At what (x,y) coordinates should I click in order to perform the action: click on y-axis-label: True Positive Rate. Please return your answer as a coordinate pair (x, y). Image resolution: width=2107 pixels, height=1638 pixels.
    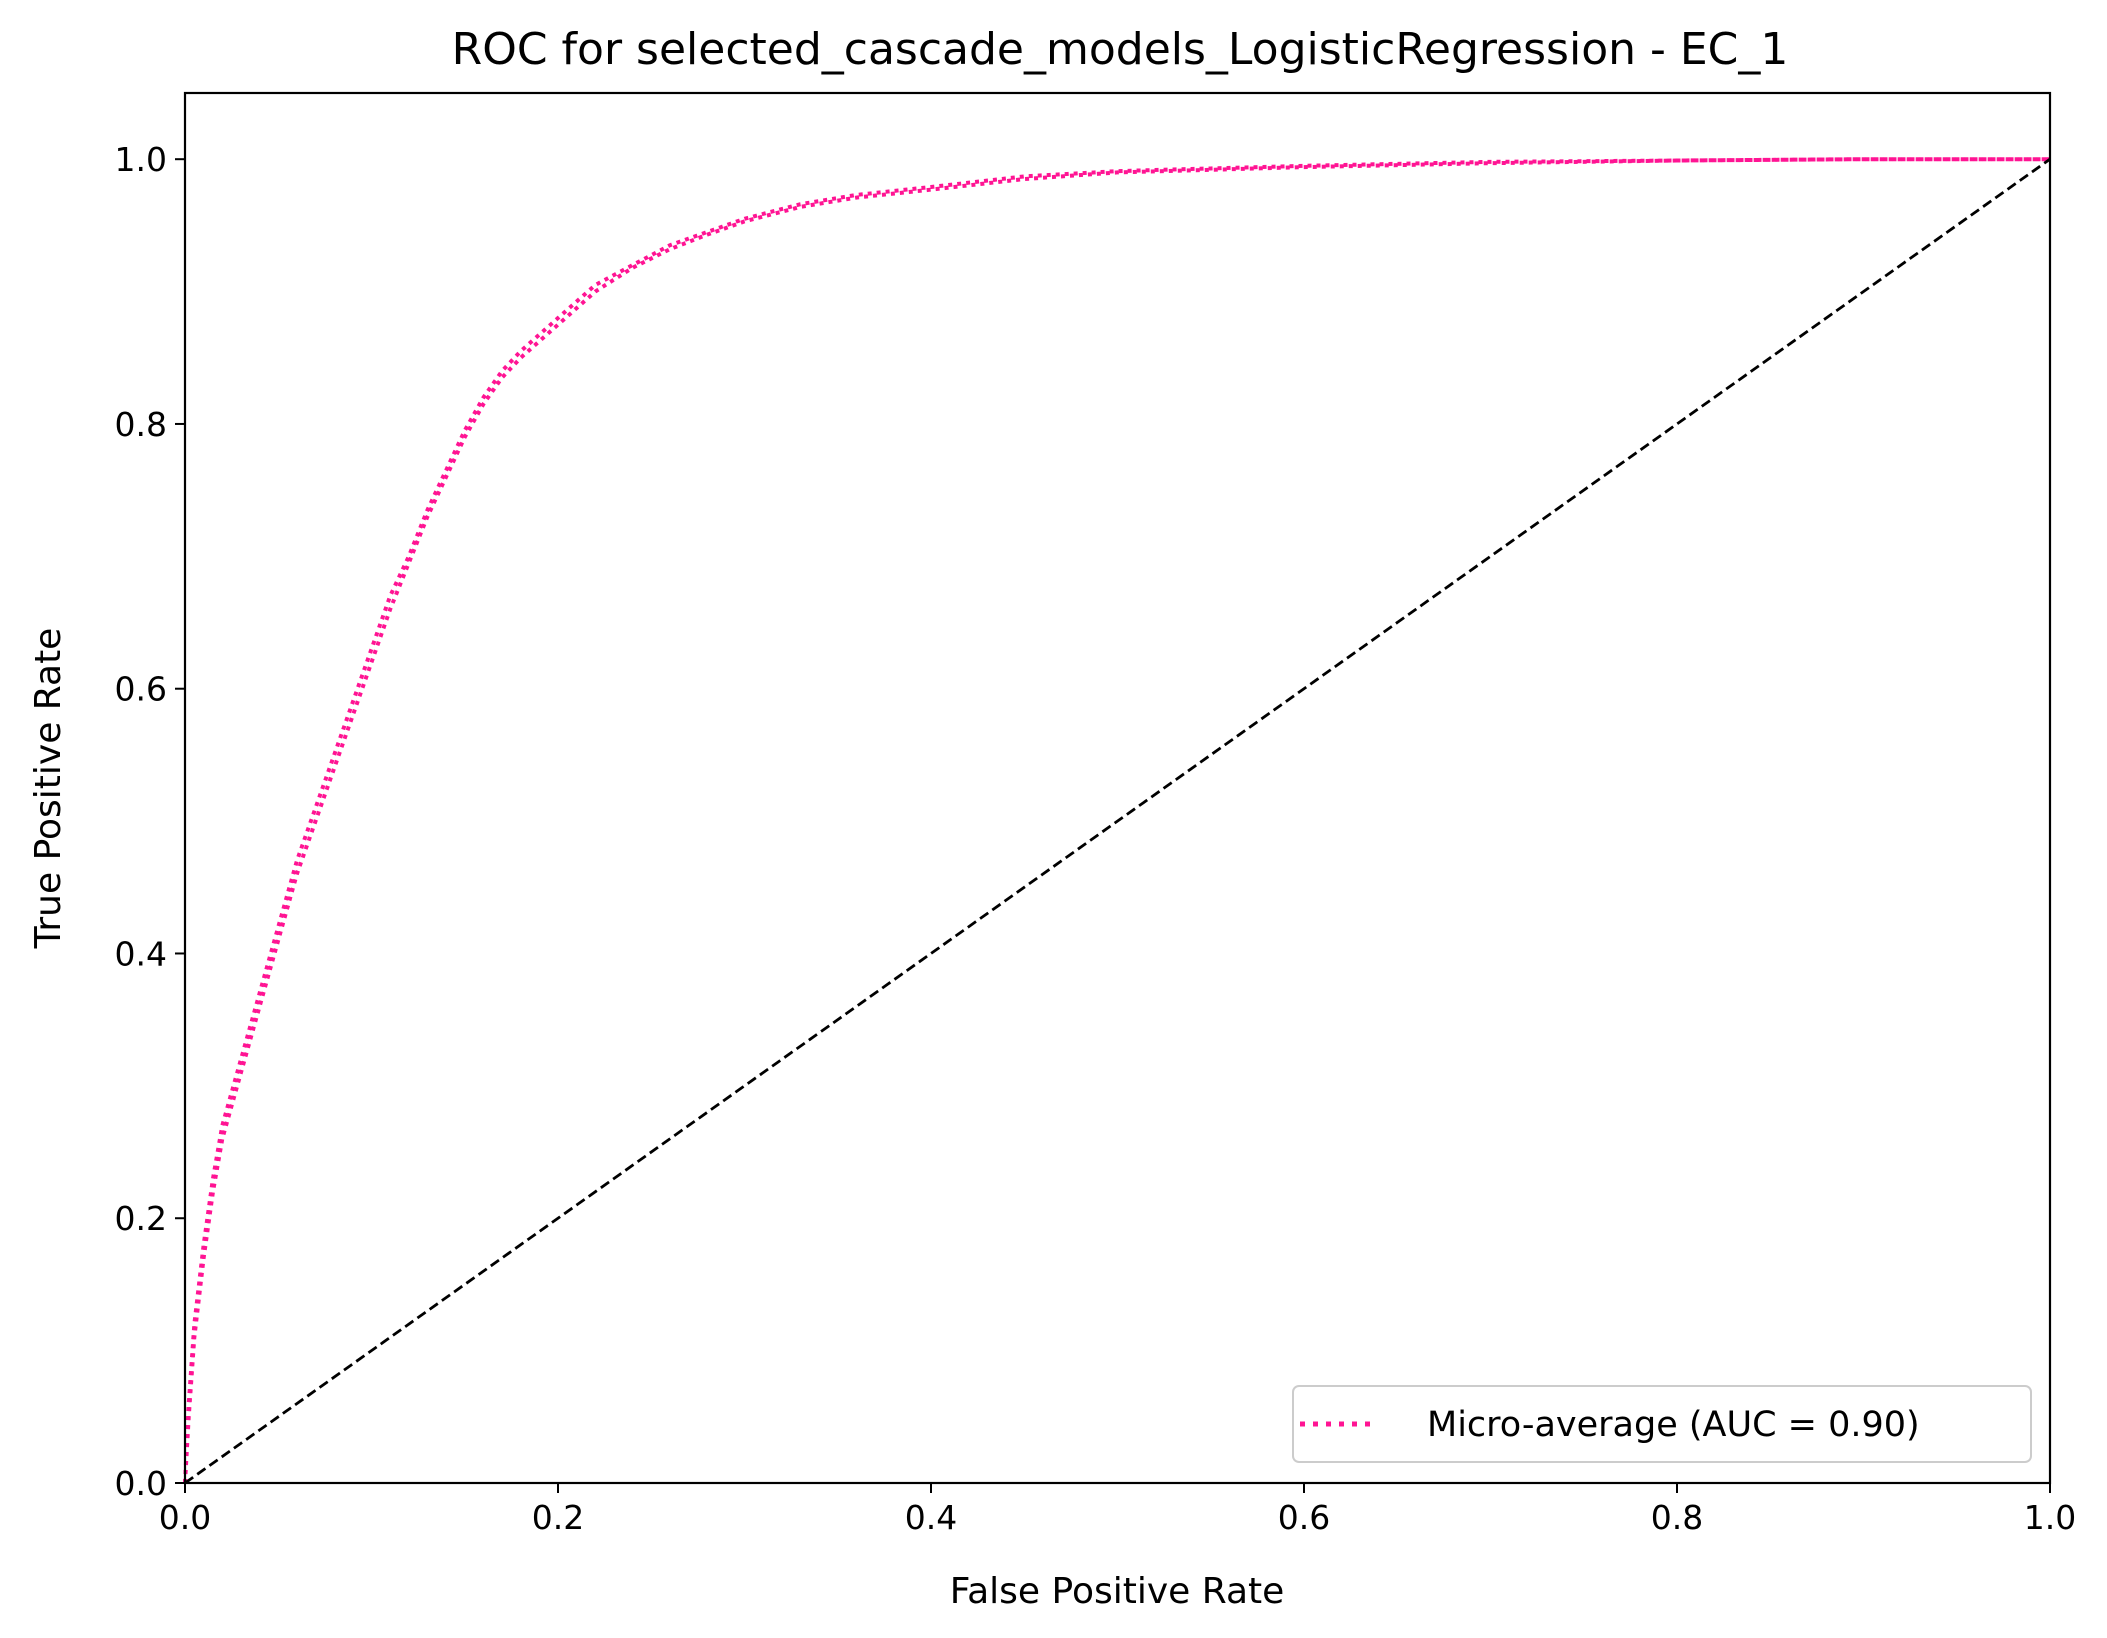
    Looking at the image, I should click on (48, 789).